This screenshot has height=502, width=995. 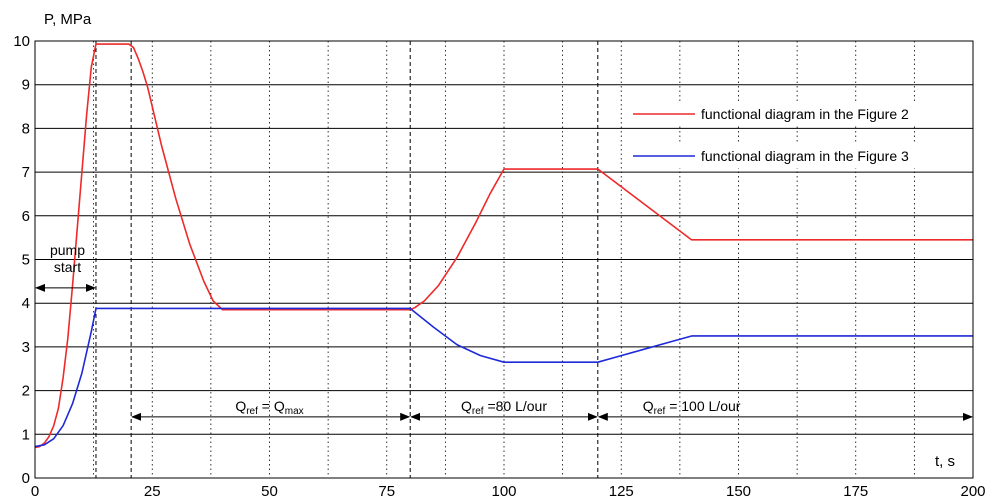 What do you see at coordinates (972, 491) in the screenshot?
I see `x-tick-label: 200` at bounding box center [972, 491].